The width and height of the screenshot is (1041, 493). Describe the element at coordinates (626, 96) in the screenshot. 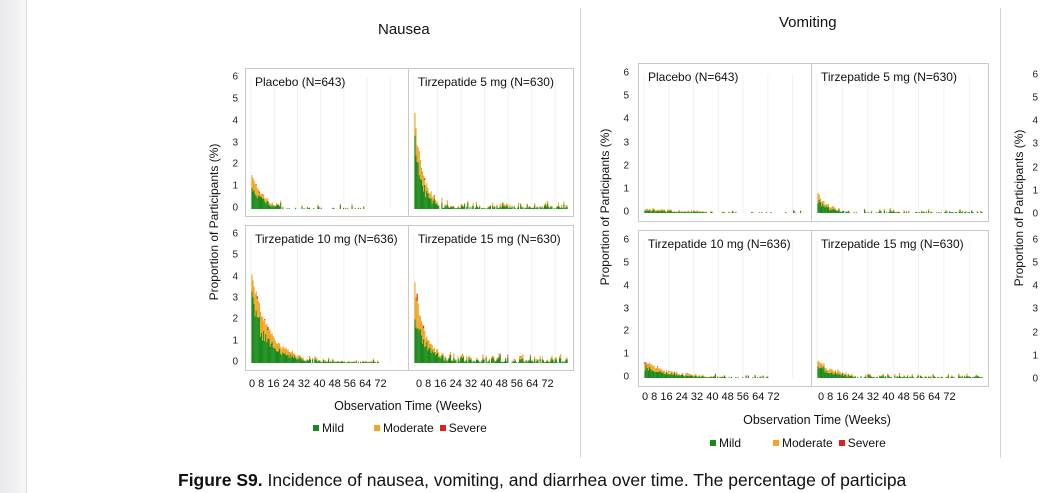

I see `y-tick-label: 5` at that location.